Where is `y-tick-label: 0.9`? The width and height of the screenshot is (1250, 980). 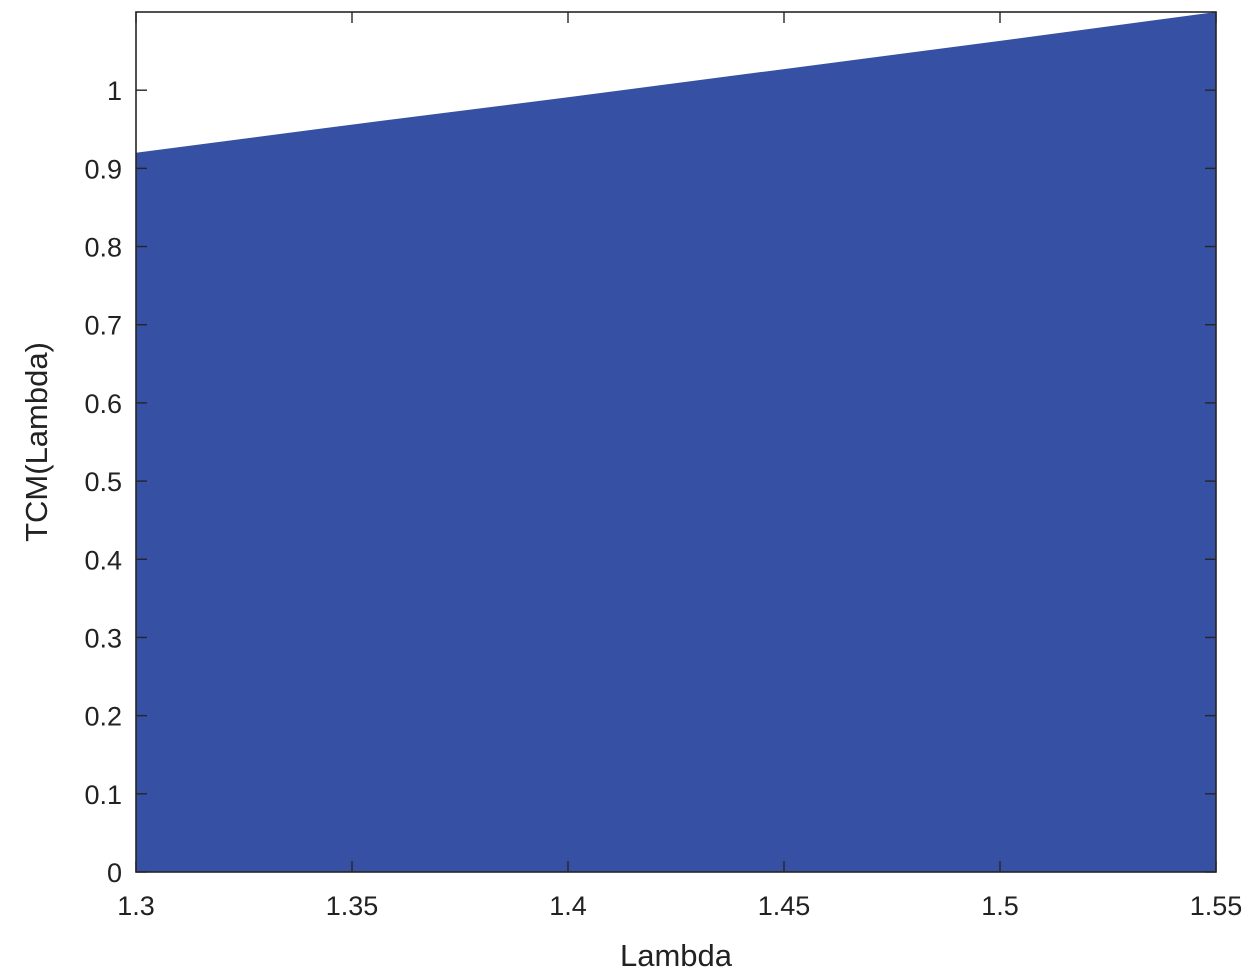
y-tick-label: 0.9 is located at coordinates (103, 169).